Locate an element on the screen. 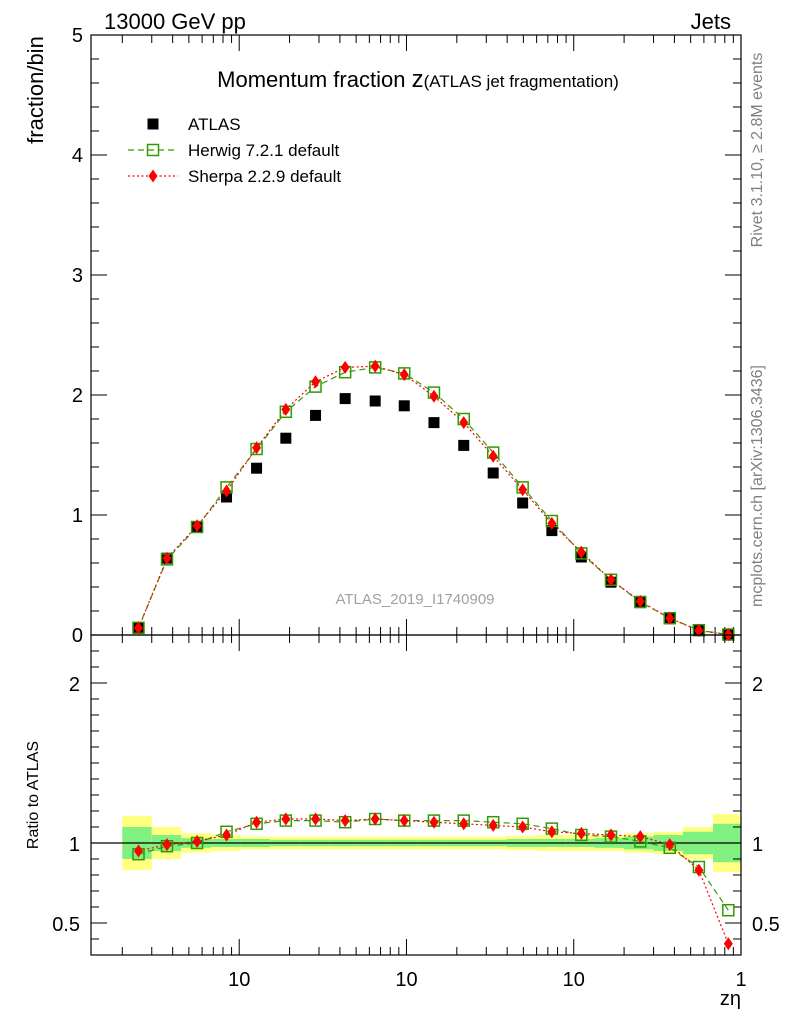 The height and width of the screenshot is (1024, 786). main-y-tick-label: 2 is located at coordinates (77, 396).